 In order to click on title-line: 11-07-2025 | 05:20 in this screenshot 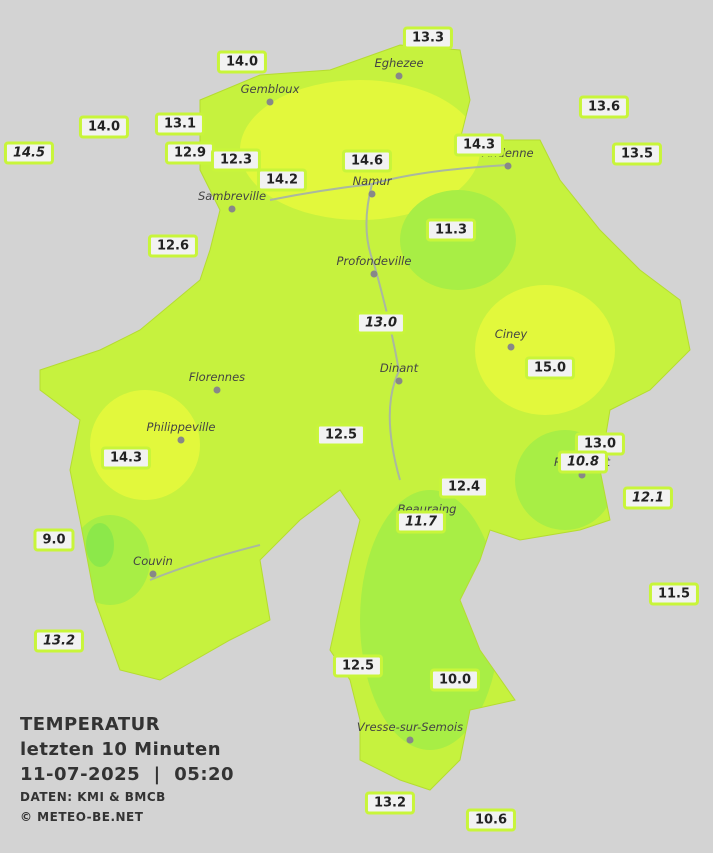, I will do `click(127, 774)`.